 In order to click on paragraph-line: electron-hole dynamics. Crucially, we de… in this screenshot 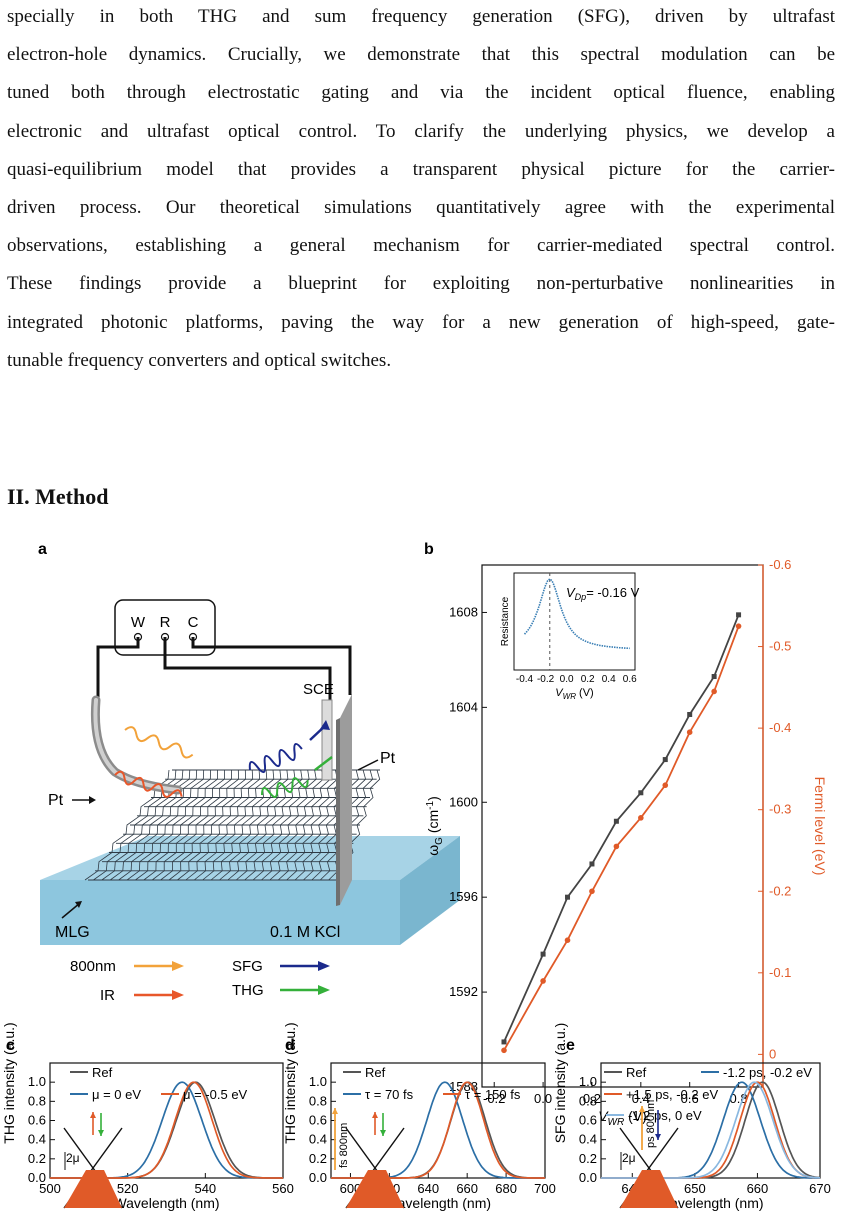, I will do `click(421, 55)`.